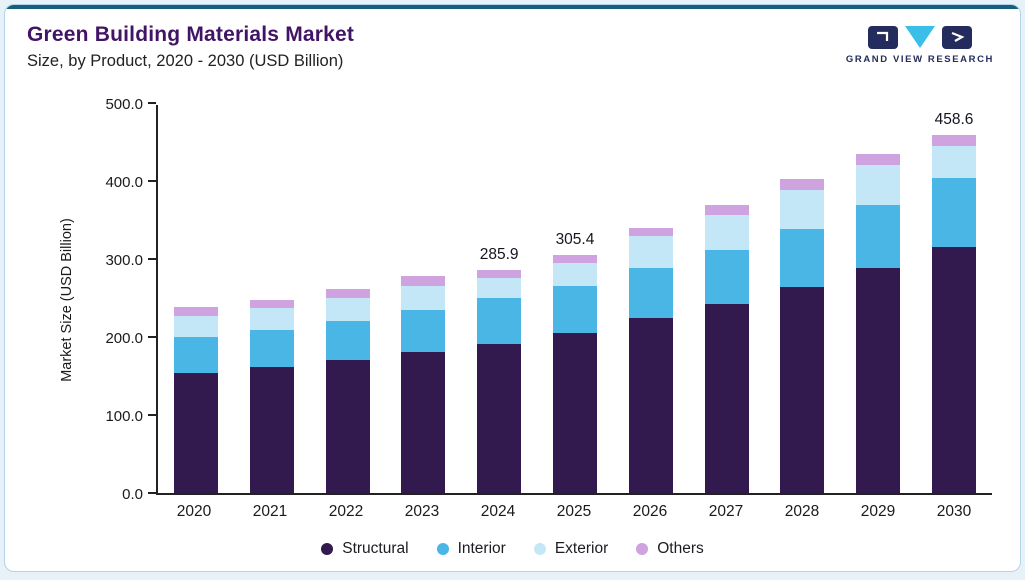  What do you see at coordinates (512, 549) in the screenshot?
I see `legend: Structural Interior Exterior Others` at bounding box center [512, 549].